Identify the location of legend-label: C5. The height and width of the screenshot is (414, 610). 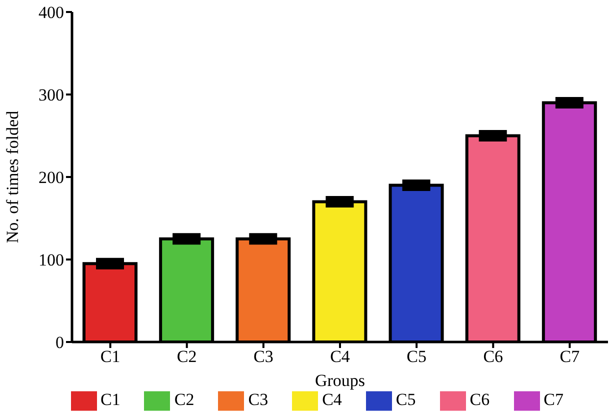
(406, 399).